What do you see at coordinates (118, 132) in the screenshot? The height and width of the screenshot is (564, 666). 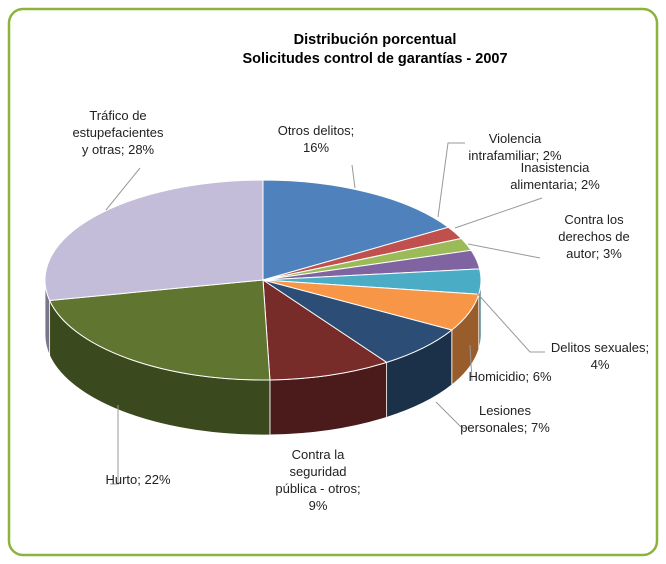 I see `data-label: Tráfico de estupefacientes y otras; 28%` at bounding box center [118, 132].